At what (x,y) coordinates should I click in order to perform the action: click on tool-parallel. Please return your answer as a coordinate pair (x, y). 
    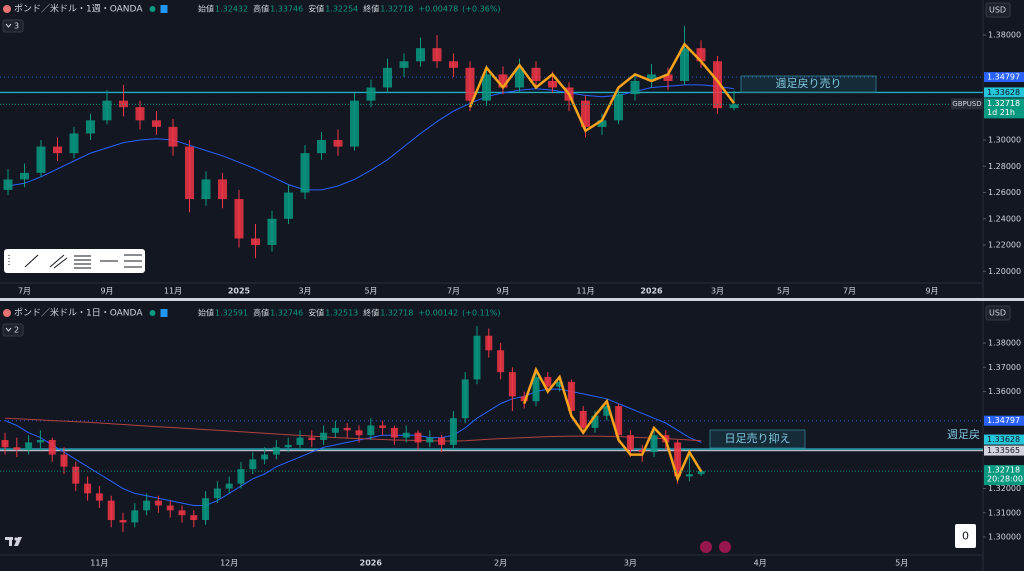
    Looking at the image, I should click on (60, 263).